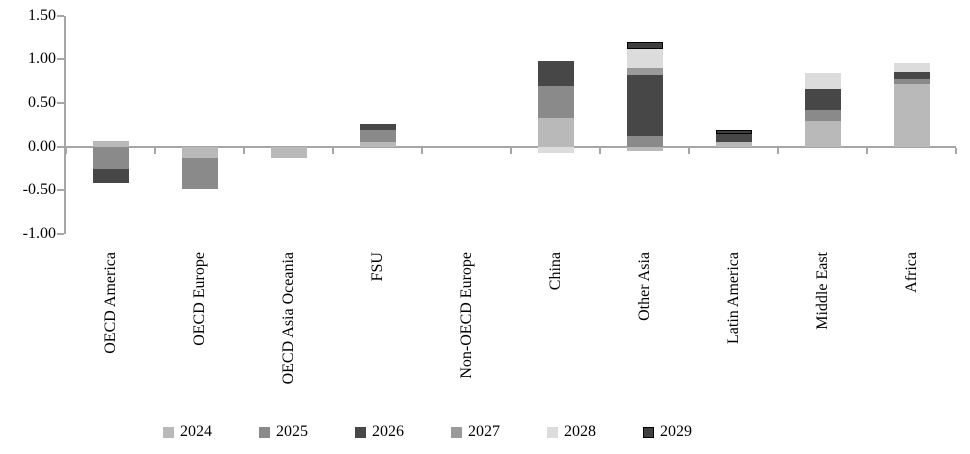 The height and width of the screenshot is (454, 970). I want to click on y-axis, so click(65, 125).